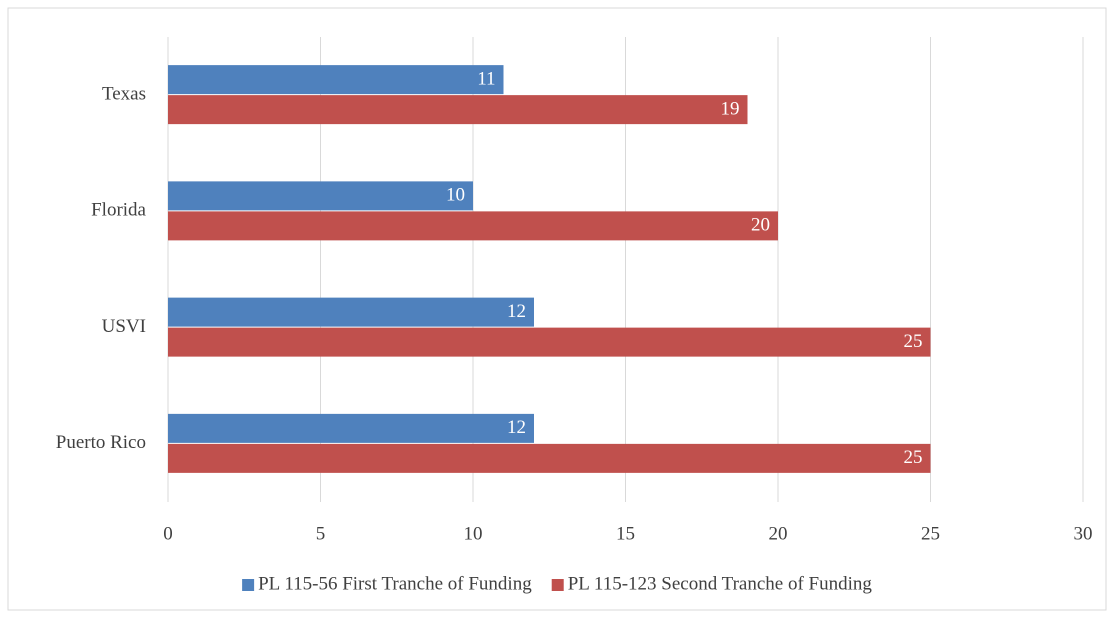 This screenshot has height=618, width=1114. I want to click on legend-label: PL 115-123 Second Tranche of Funding, so click(720, 583).